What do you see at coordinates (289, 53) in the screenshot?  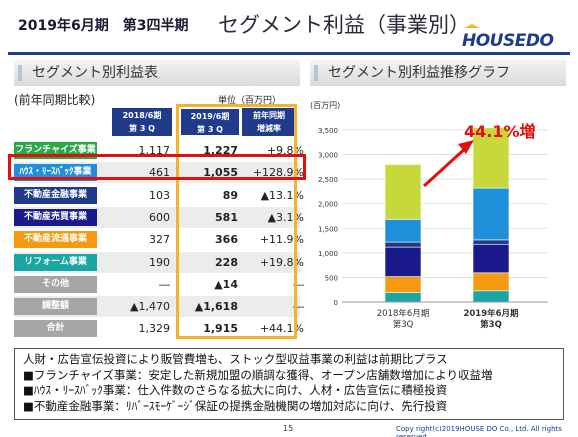 I see `header-divider` at bounding box center [289, 53].